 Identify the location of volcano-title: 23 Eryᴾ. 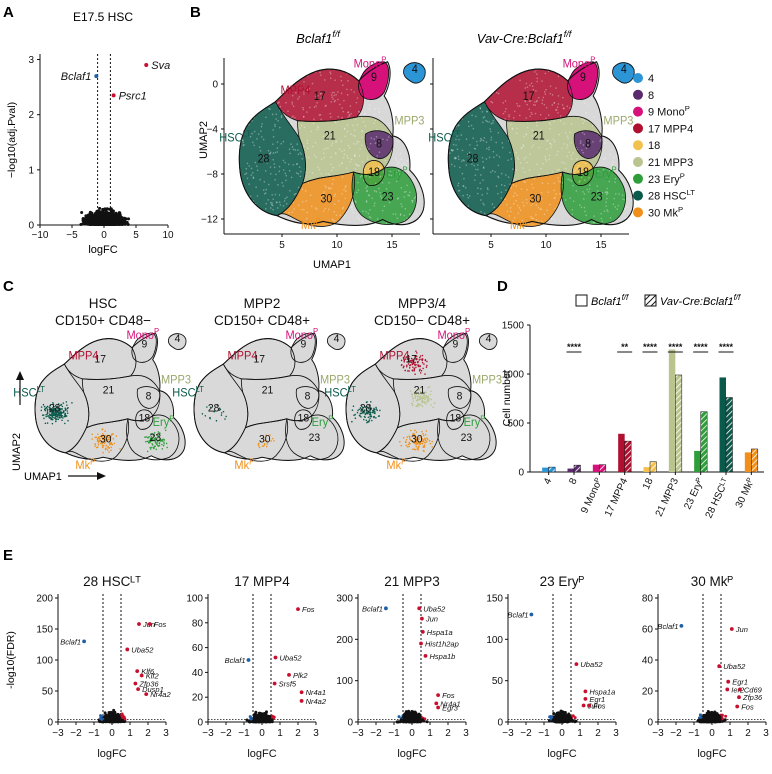
(562, 581).